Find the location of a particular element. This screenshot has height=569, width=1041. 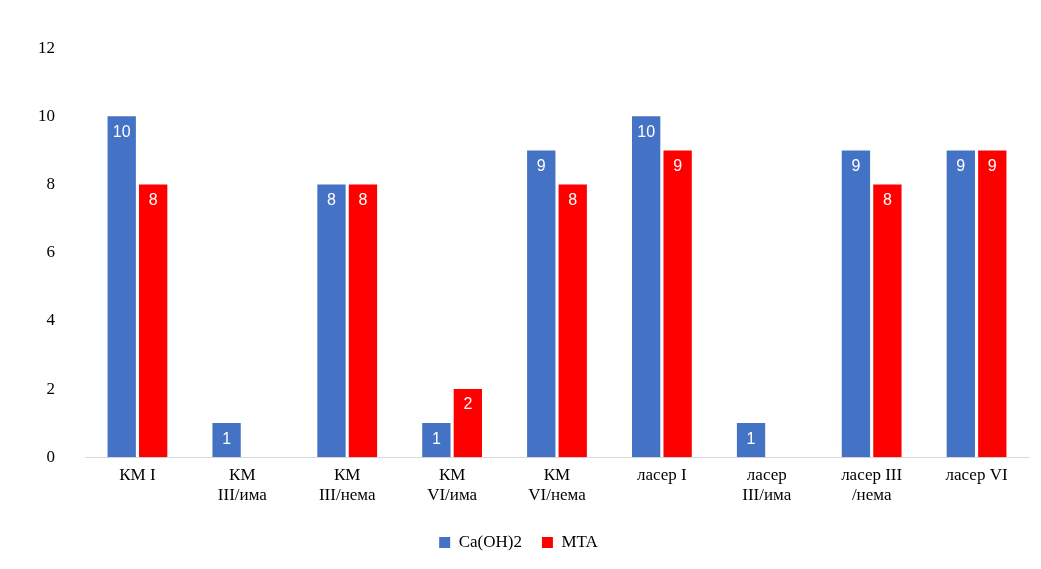

x-tick-label: КМ VI/има is located at coordinates (452, 484).